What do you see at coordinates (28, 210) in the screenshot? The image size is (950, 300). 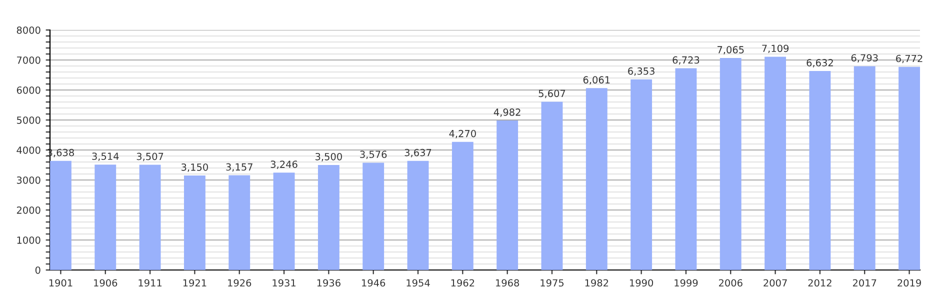 I see `y-tick-label: 2000` at bounding box center [28, 210].